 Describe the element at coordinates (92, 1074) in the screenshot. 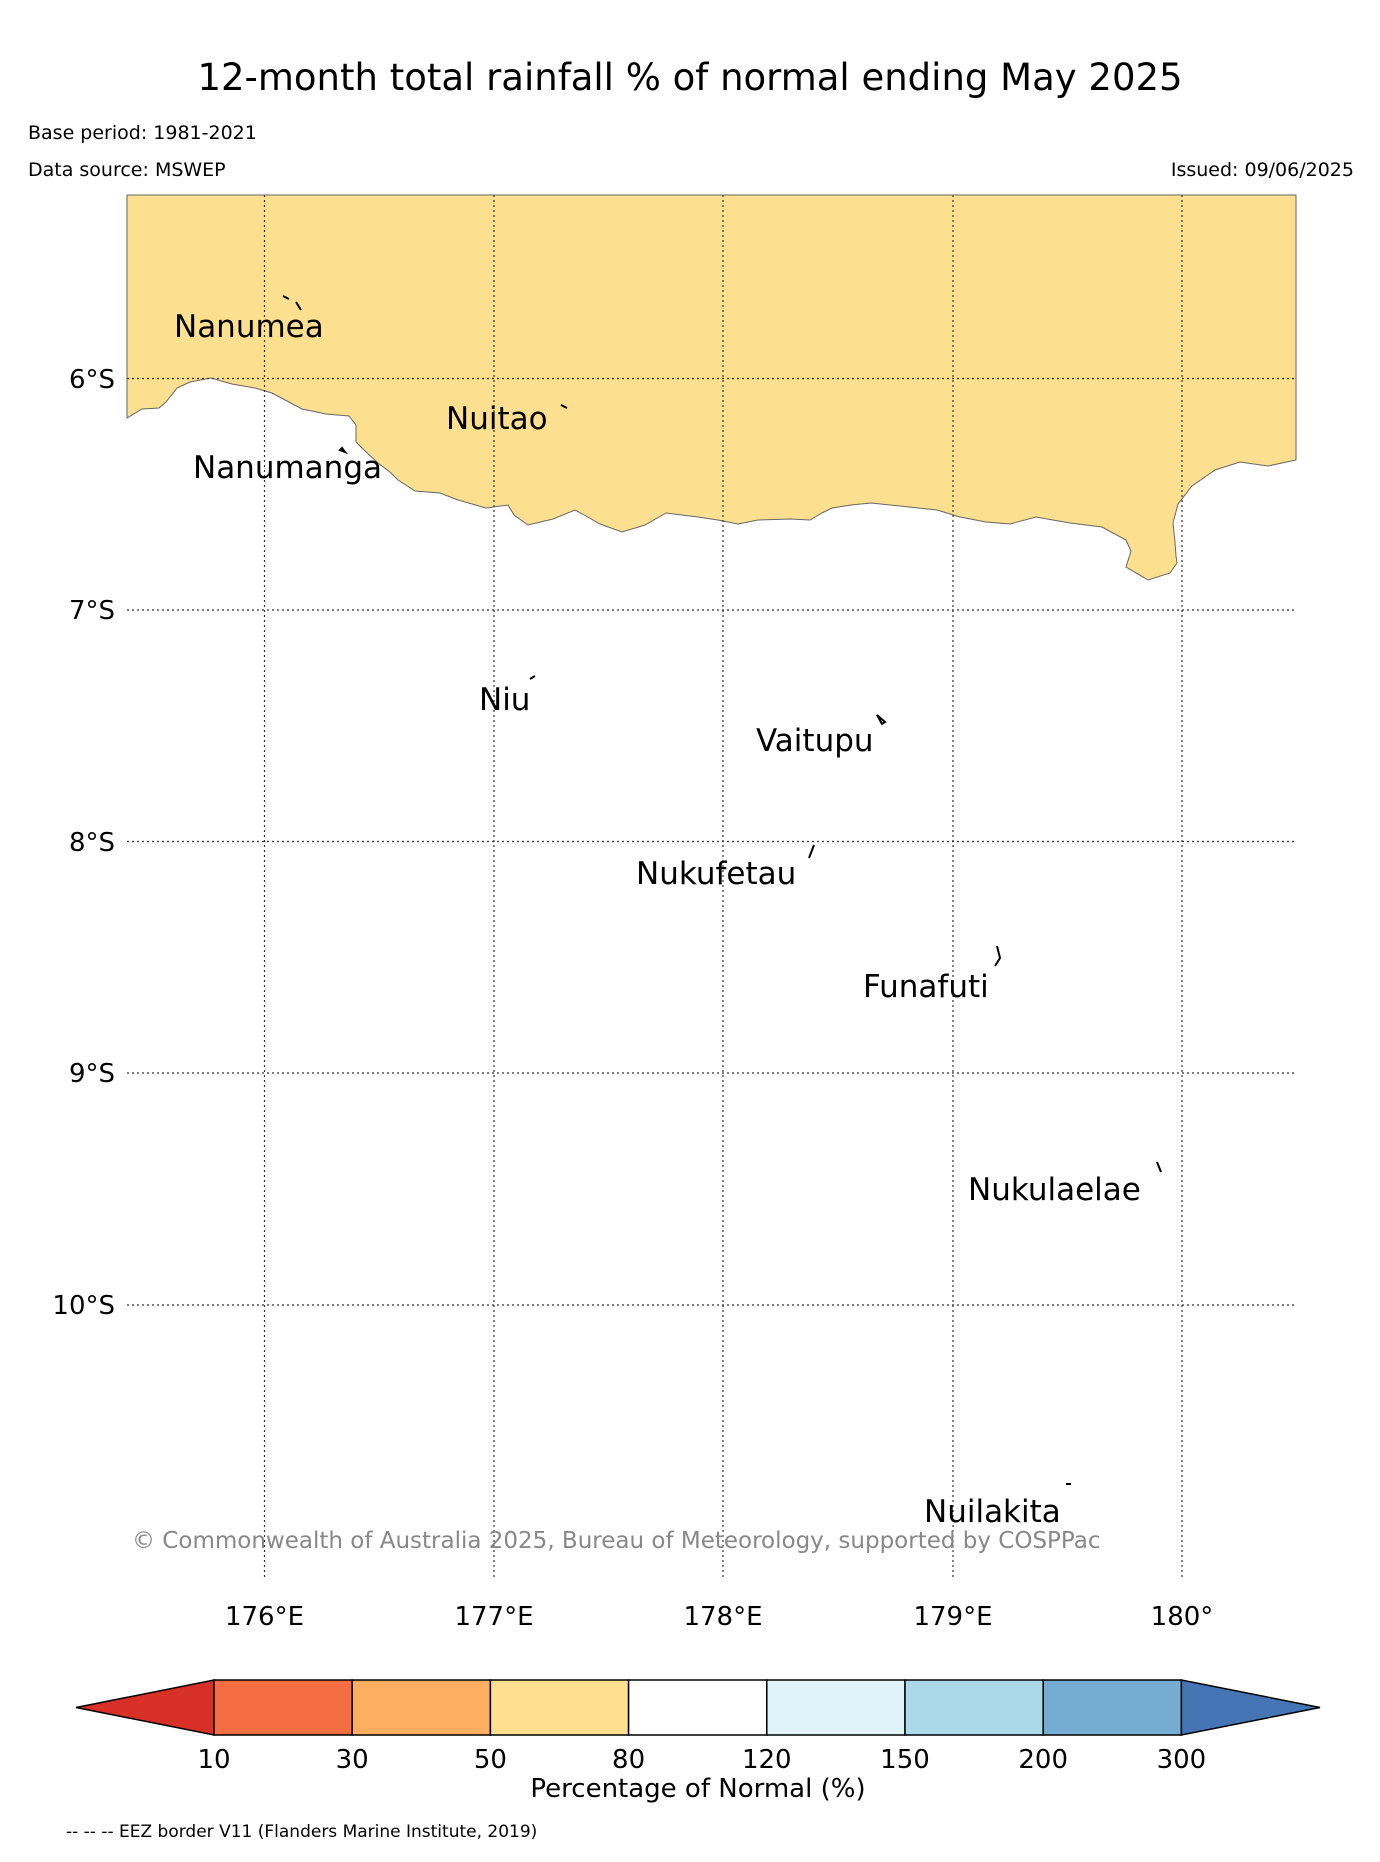

I see `lat-tick-9s: 9°S` at that location.